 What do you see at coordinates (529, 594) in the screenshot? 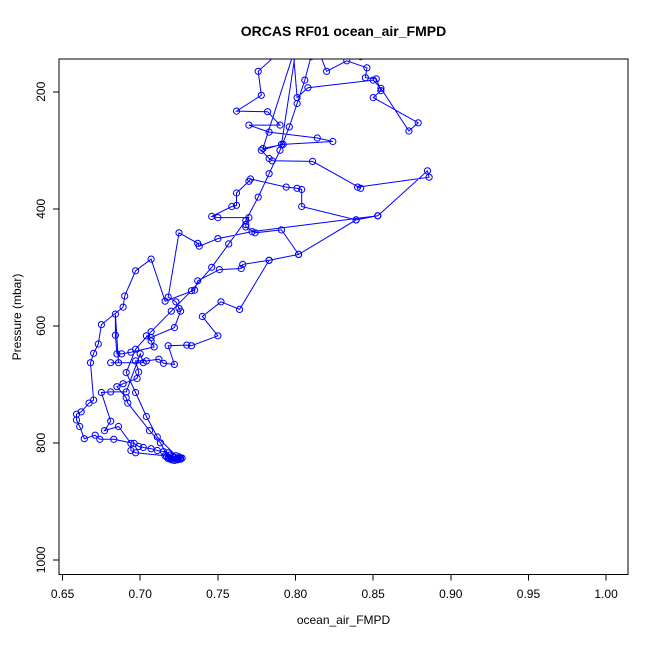
I see `x-tick-label: 0.95` at bounding box center [529, 594].